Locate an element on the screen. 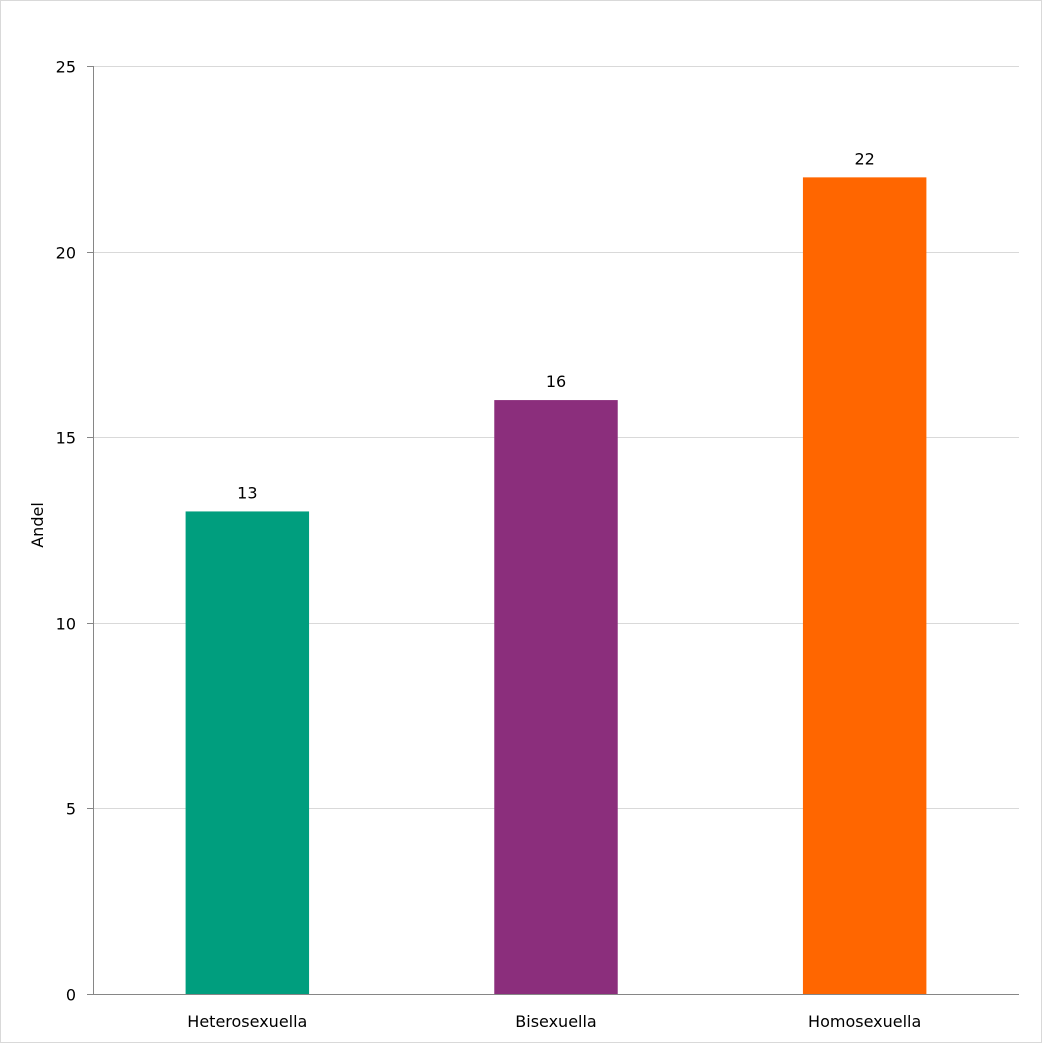 The image size is (1042, 1043). bar-heterosexuella is located at coordinates (247, 752).